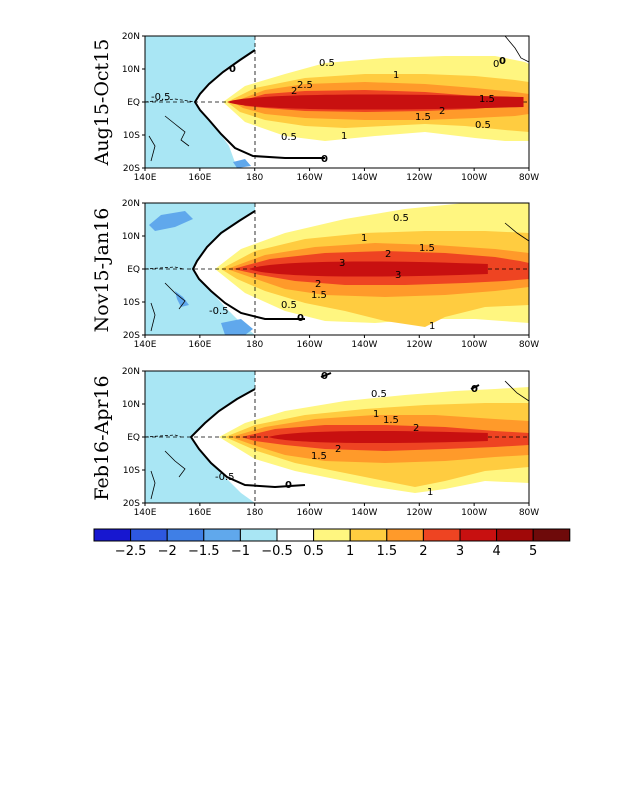 Image resolution: width=618 pixels, height=800 pixels. Describe the element at coordinates (131, 303) in the screenshot. I see `panel-2-lat-tick-label: 10S` at that location.